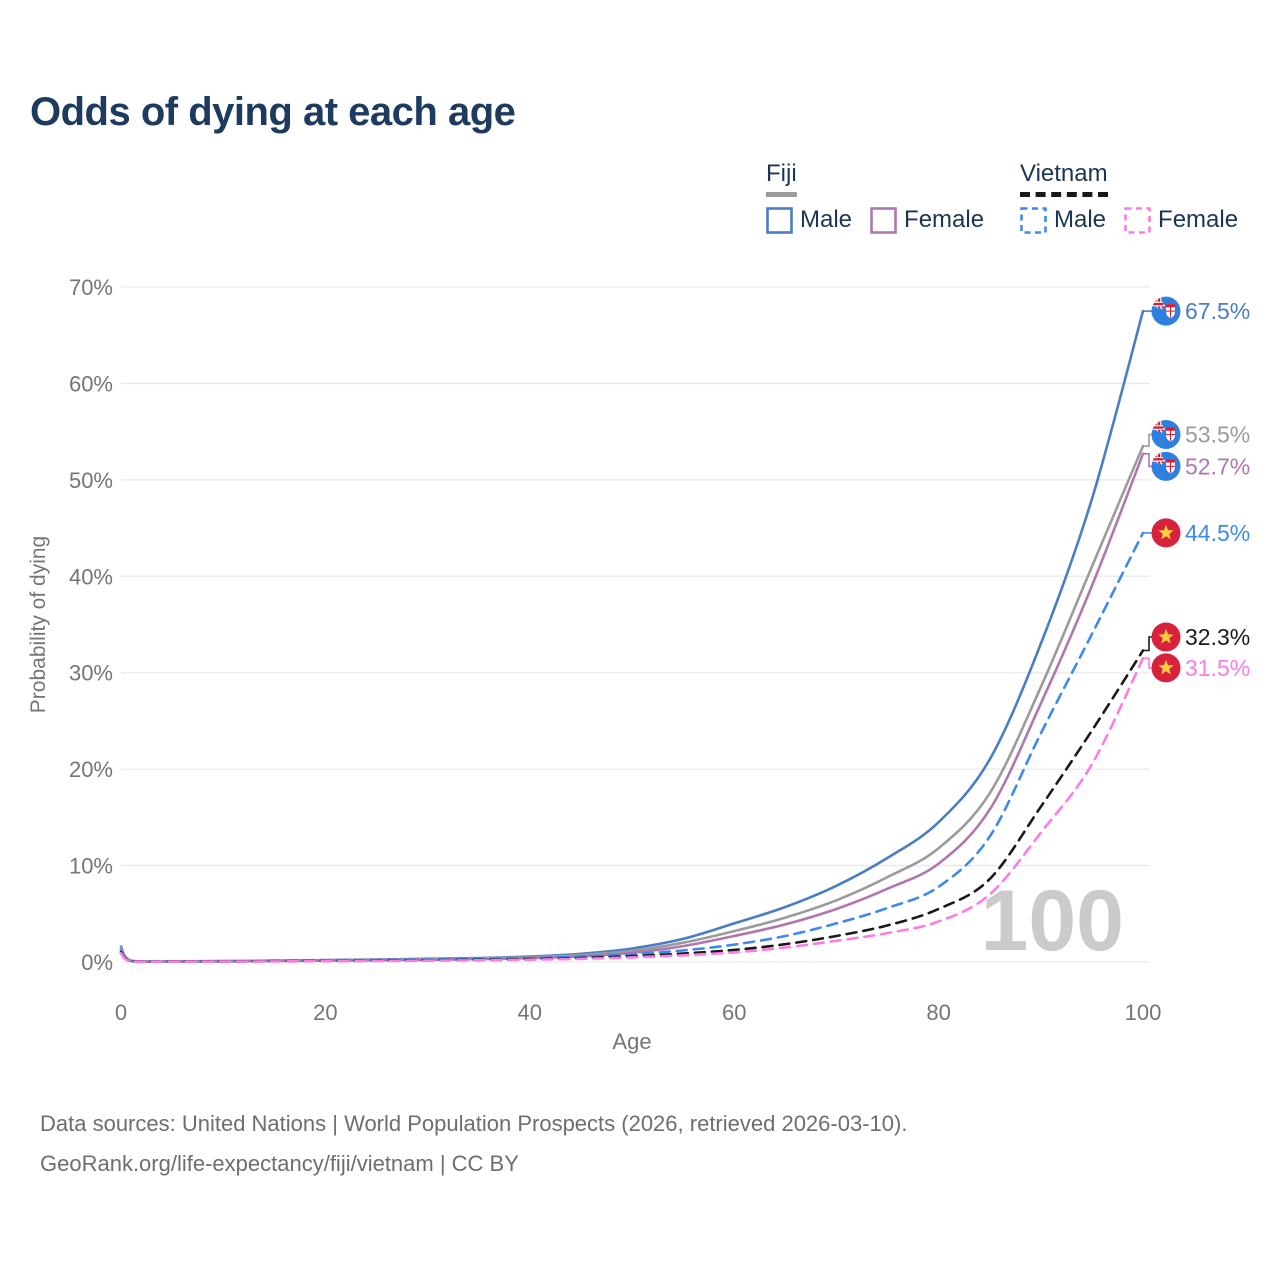  Describe the element at coordinates (91, 673) in the screenshot. I see `y-tick-label: 30%` at that location.